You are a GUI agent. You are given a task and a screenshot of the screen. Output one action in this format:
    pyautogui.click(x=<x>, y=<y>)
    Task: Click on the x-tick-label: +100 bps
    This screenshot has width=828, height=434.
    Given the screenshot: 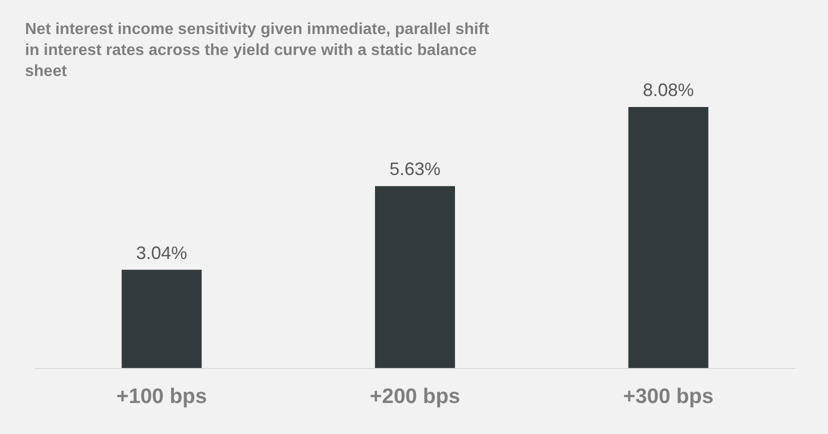 What is the action you would take?
    pyautogui.click(x=161, y=396)
    